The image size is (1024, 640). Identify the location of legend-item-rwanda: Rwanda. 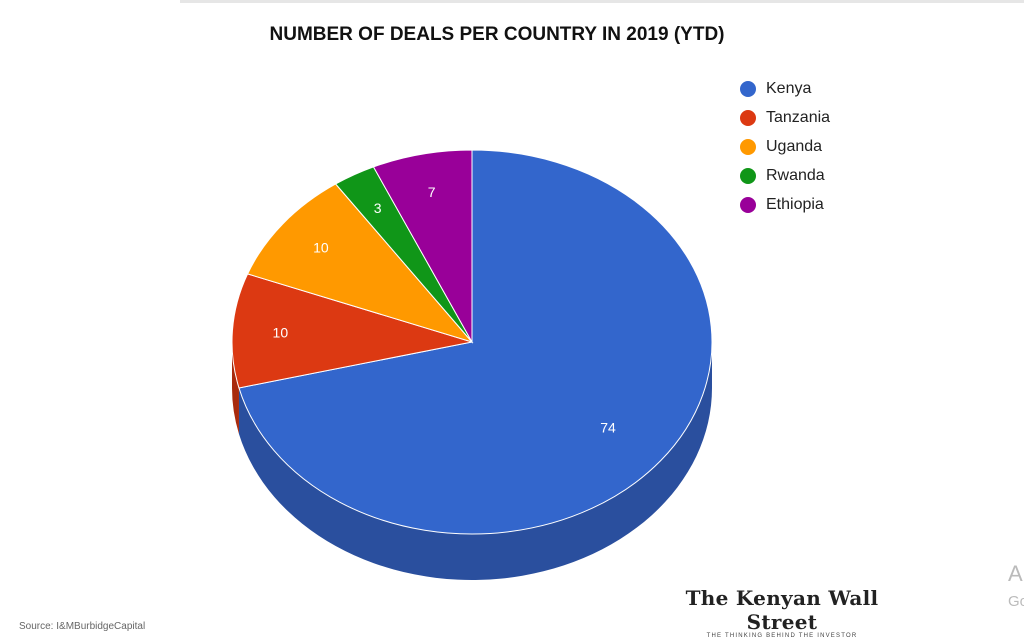
(785, 175).